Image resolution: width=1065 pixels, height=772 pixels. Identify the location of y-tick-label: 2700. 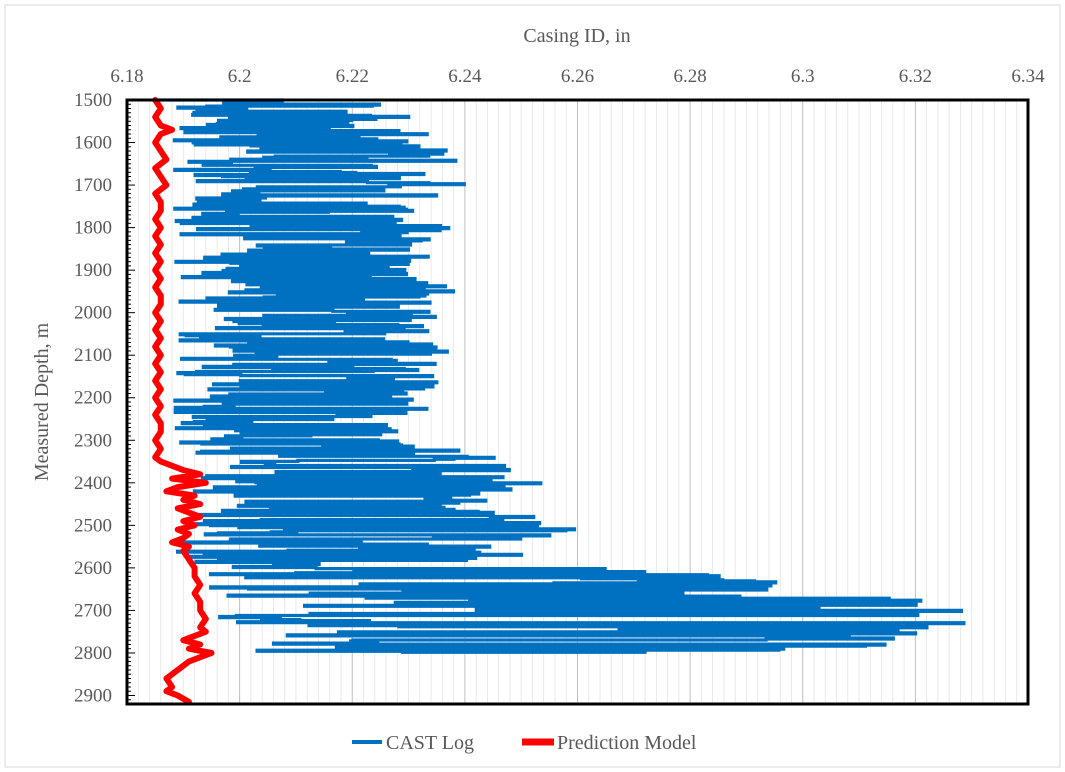
(93, 610).